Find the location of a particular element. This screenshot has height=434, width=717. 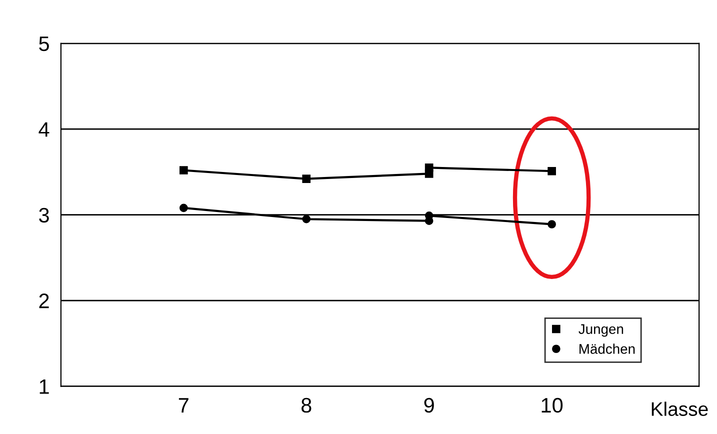

legend-label: Jungen is located at coordinates (601, 330).